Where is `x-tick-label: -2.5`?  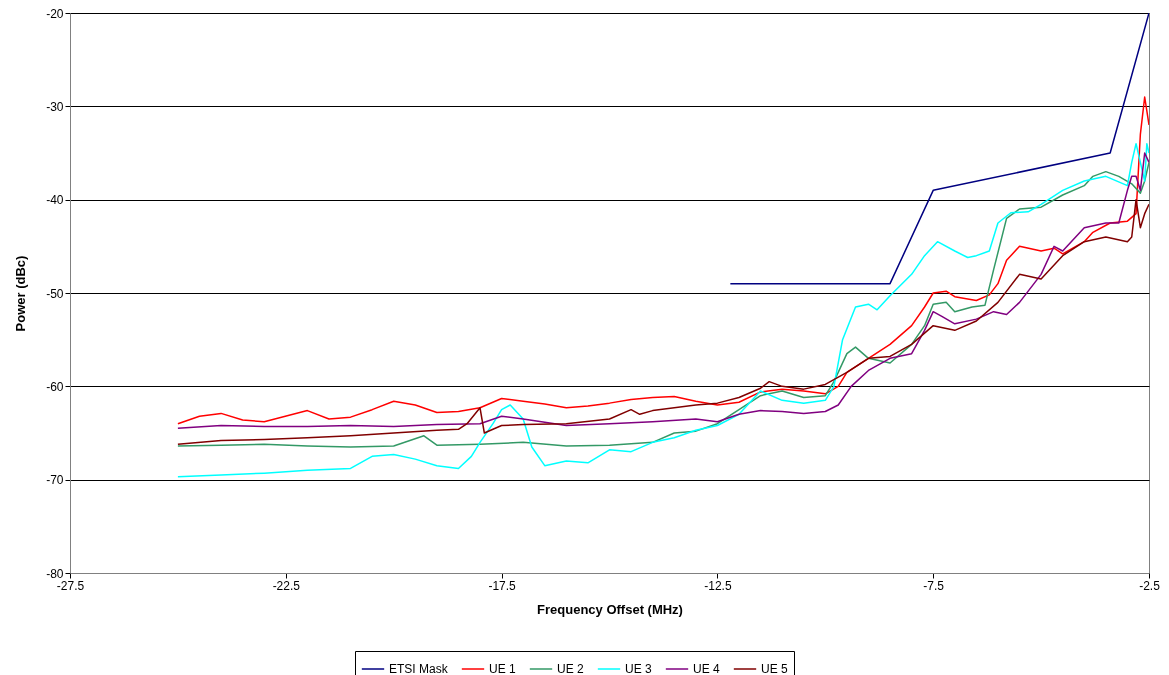
x-tick-label: -2.5 is located at coordinates (1150, 585).